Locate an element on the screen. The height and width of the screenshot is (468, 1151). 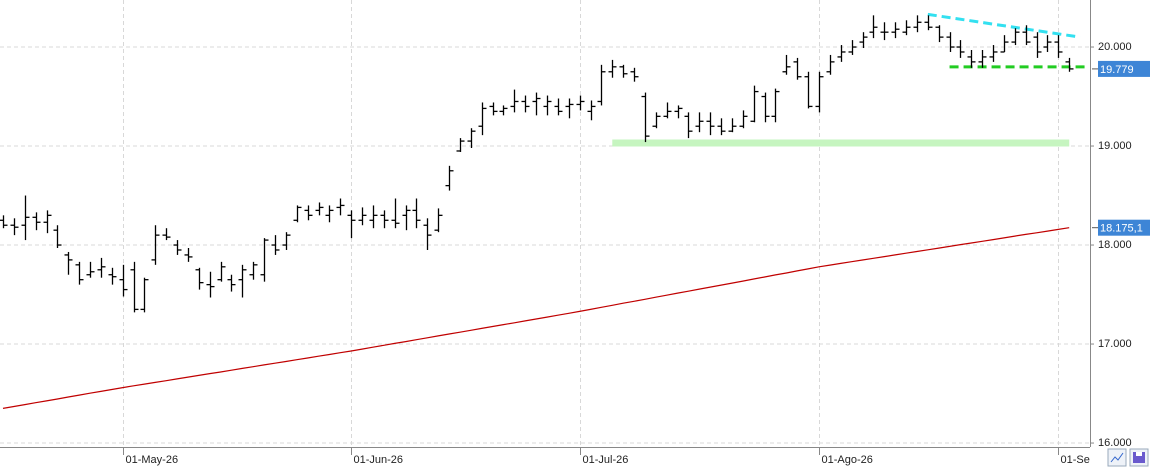
annotation-dashed is located at coordinates (1004, 25).